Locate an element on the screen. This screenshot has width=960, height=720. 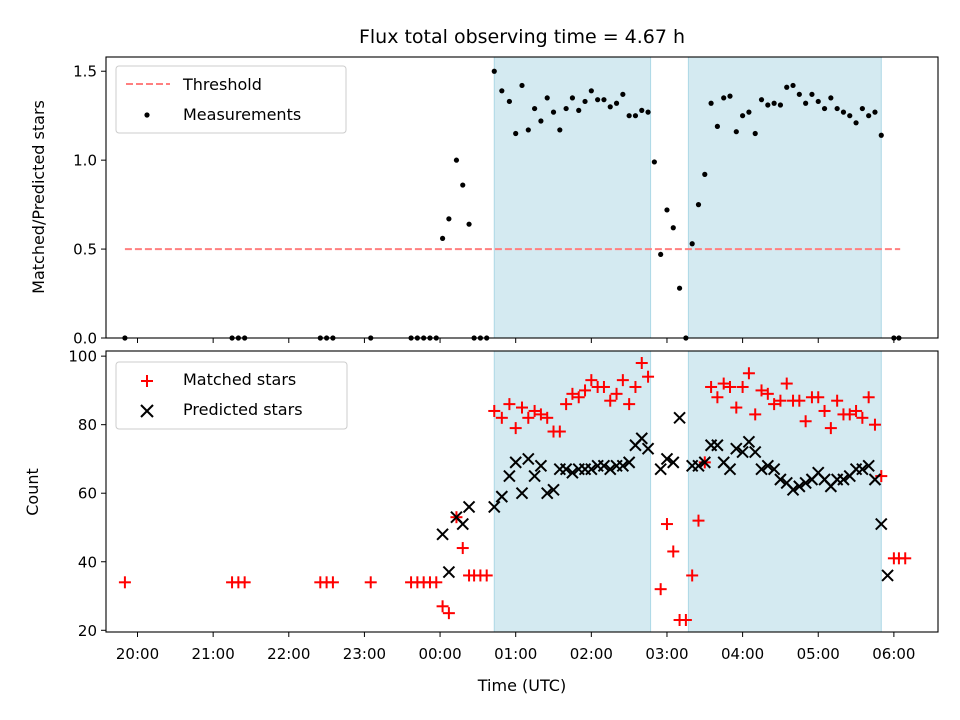
x-tick-label: 06:00 is located at coordinates (893, 654).